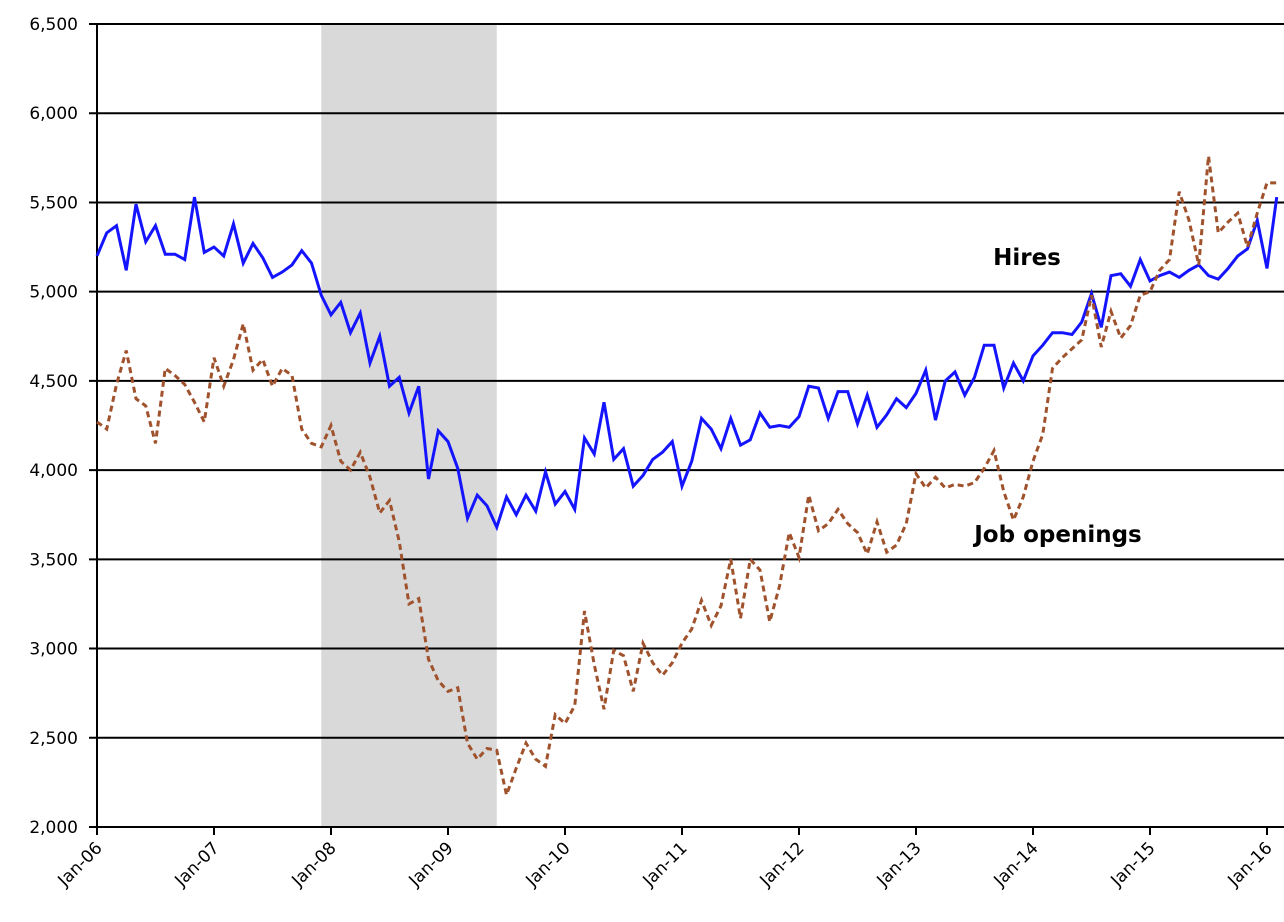  Describe the element at coordinates (53, 293) in the screenshot. I see `y-tick-label: 5,000` at that location.